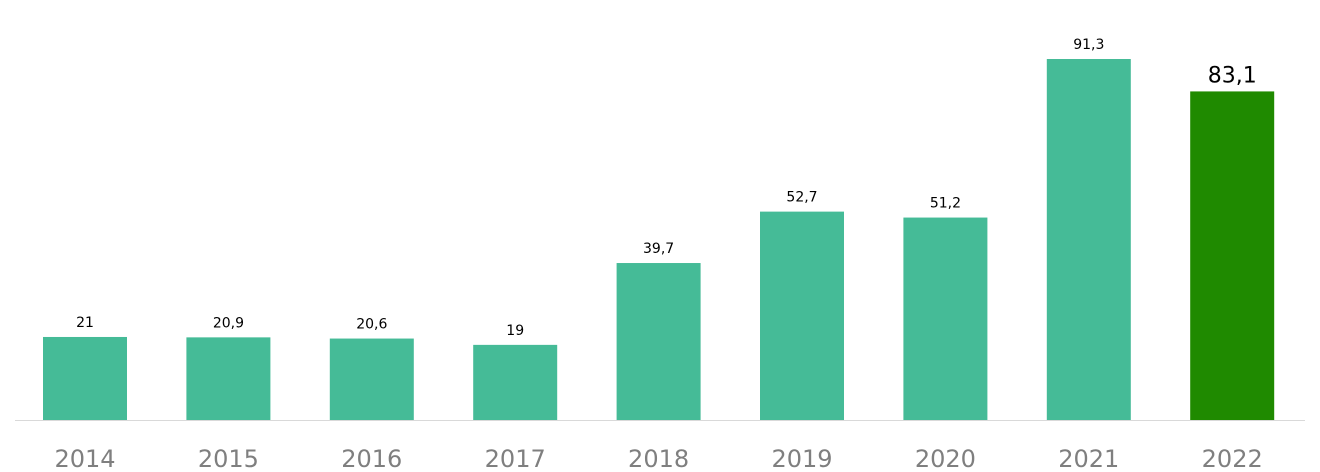  I want to click on value-label-2022: 83,1, so click(1232, 75).